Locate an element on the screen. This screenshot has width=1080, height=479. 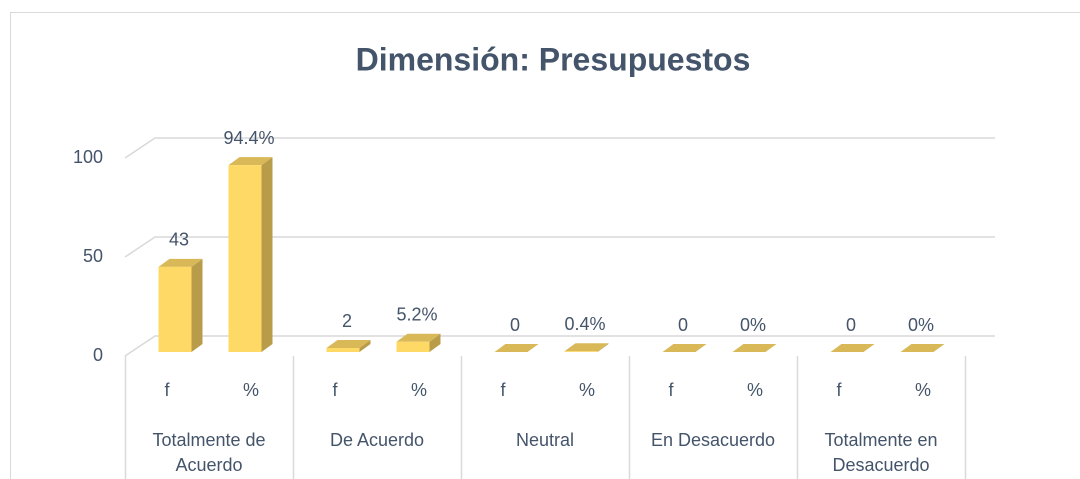
group-label: De Acuerdo is located at coordinates (377, 440).